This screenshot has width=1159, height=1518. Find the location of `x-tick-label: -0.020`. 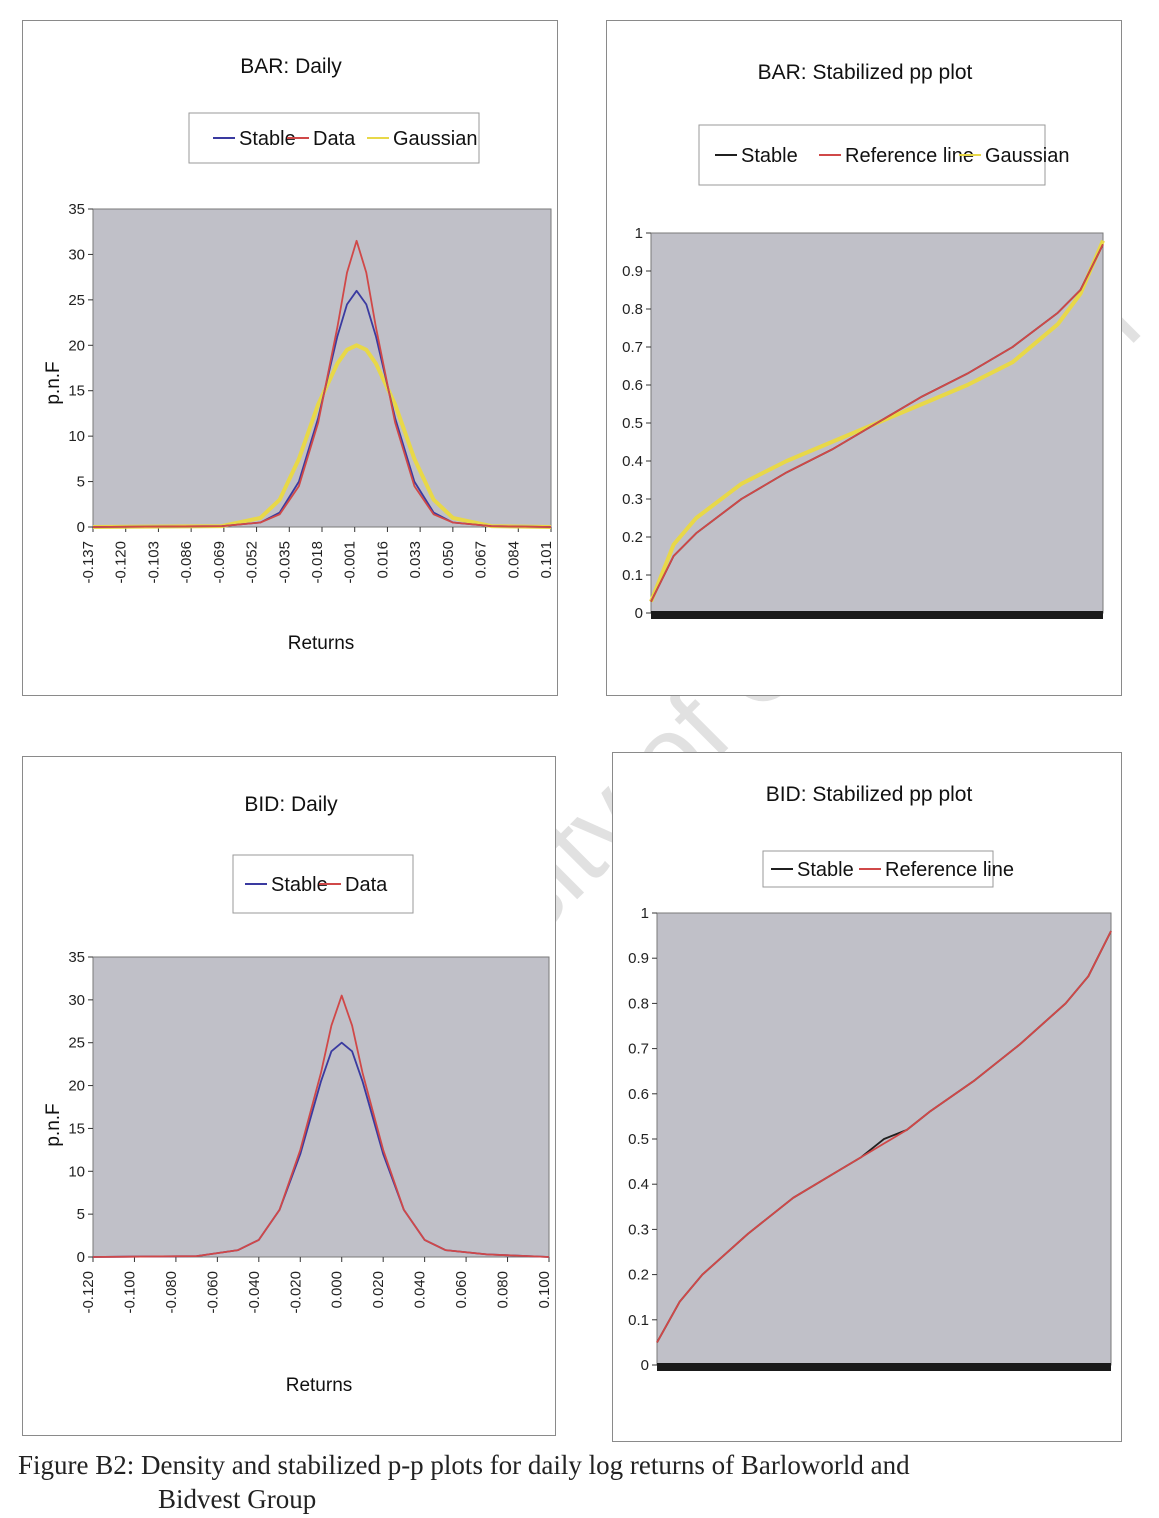

x-tick-label: -0.020 is located at coordinates (295, 1292).